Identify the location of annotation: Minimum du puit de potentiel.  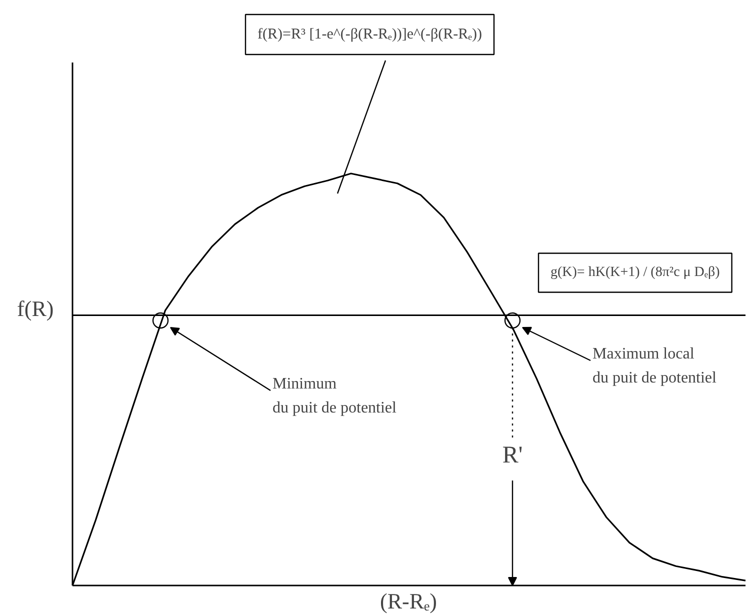
(335, 396).